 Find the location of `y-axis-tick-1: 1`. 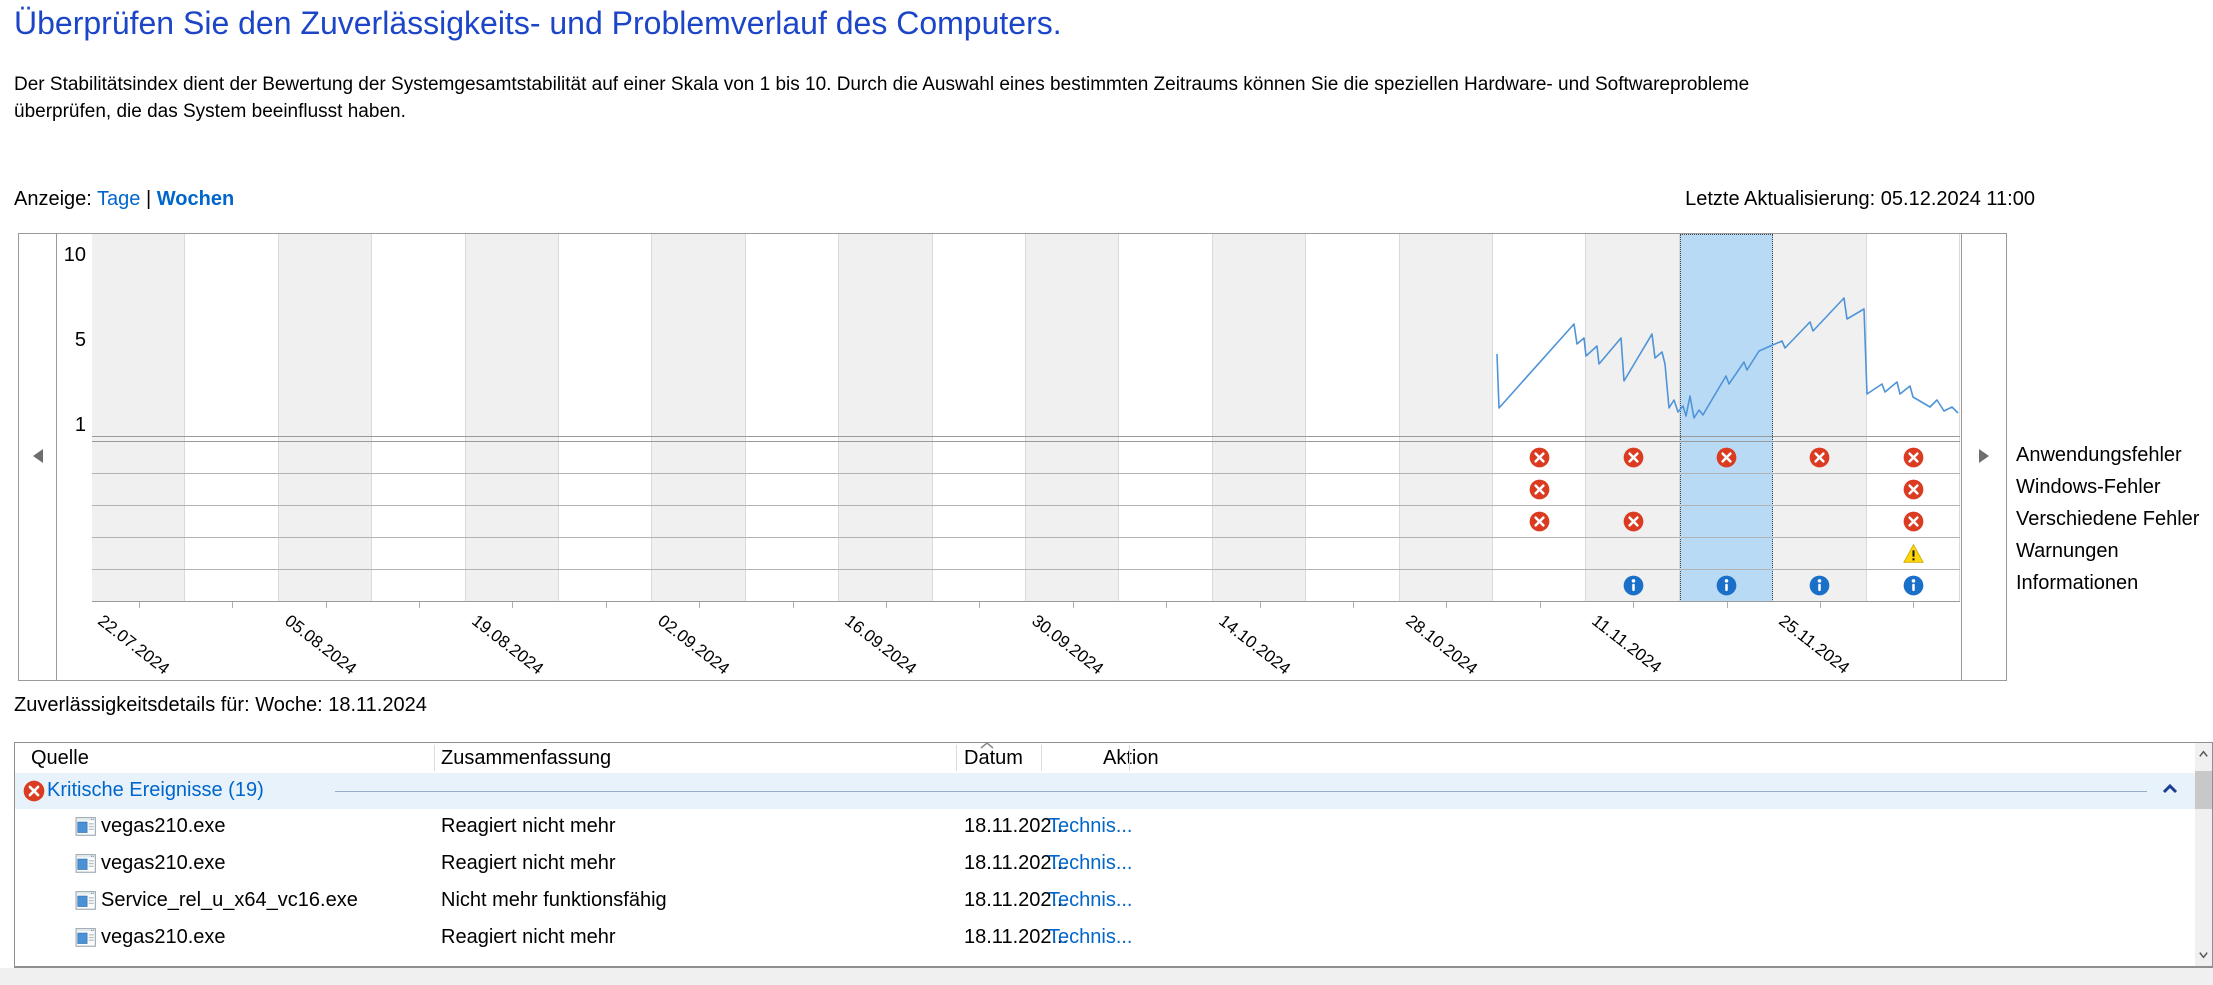

y-axis-tick-1: 1 is located at coordinates (80, 425).